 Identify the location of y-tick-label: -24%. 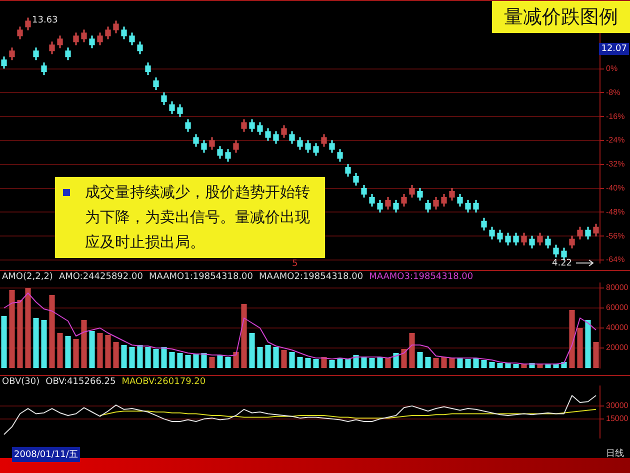
(615, 140).